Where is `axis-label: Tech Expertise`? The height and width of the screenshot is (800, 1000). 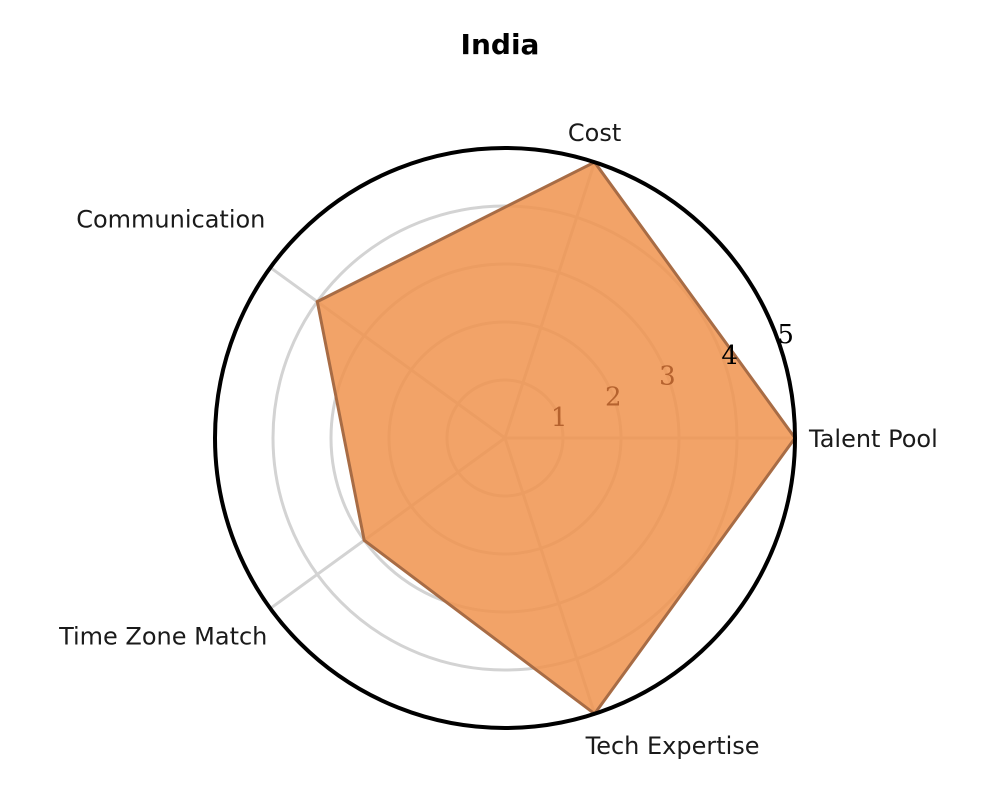 axis-label: Tech Expertise is located at coordinates (672, 746).